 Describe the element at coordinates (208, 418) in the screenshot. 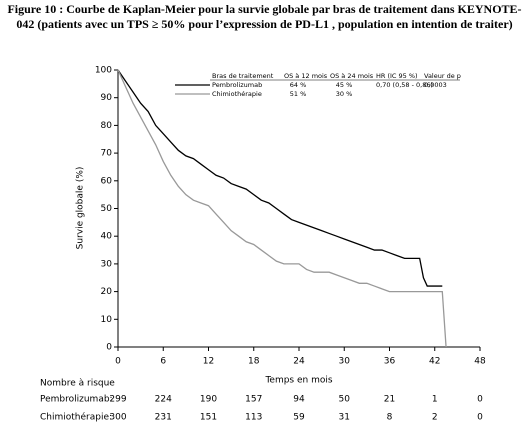

I see `at-risk-value: 151` at that location.